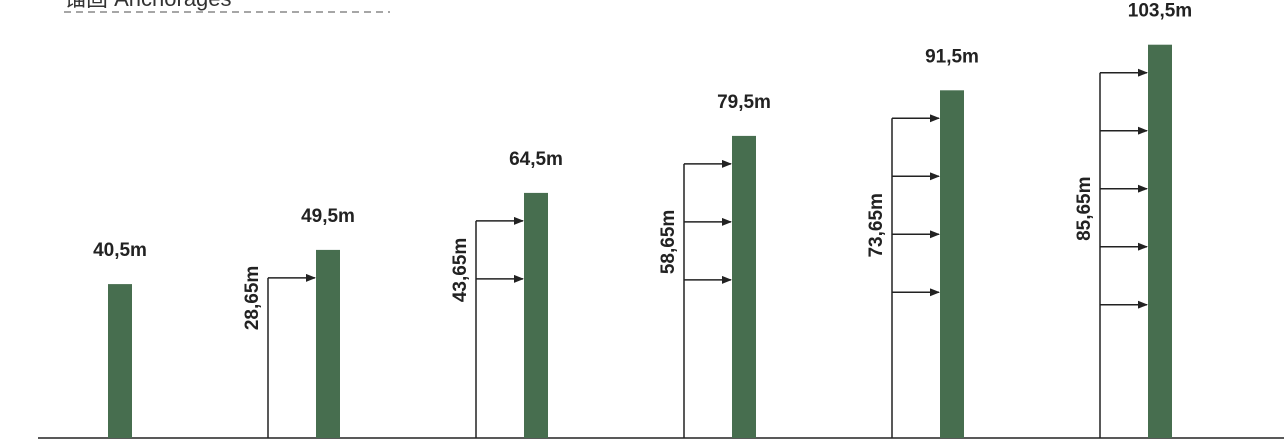 Image resolution: width=1284 pixels, height=442 pixels. I want to click on mast-4: 79,5m 58,65m, so click(714, 265).